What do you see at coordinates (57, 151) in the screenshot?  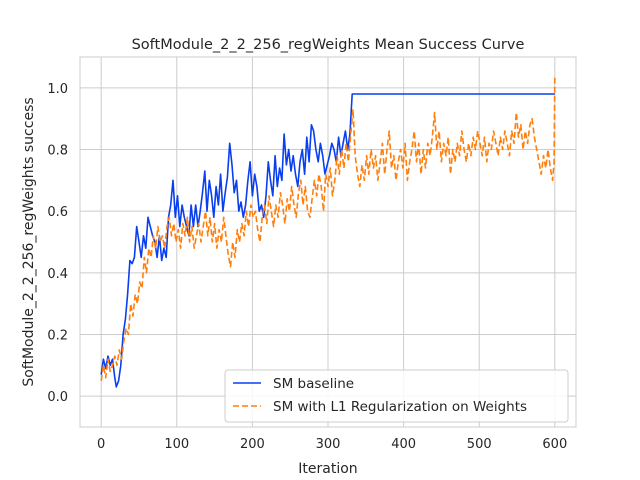 I see `y-tick-label: 0.8` at bounding box center [57, 151].